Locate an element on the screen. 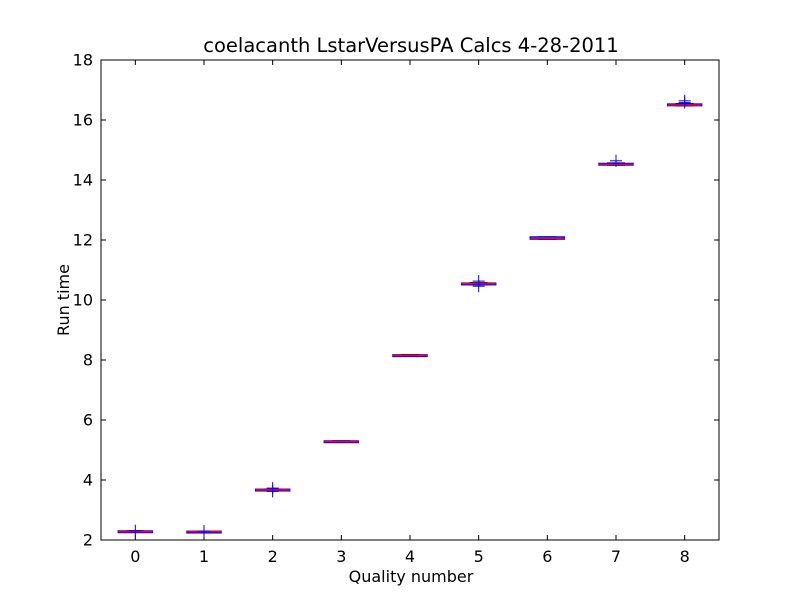 Image resolution: width=800 pixels, height=604 pixels. x-tick-label: 0 is located at coordinates (135, 556).